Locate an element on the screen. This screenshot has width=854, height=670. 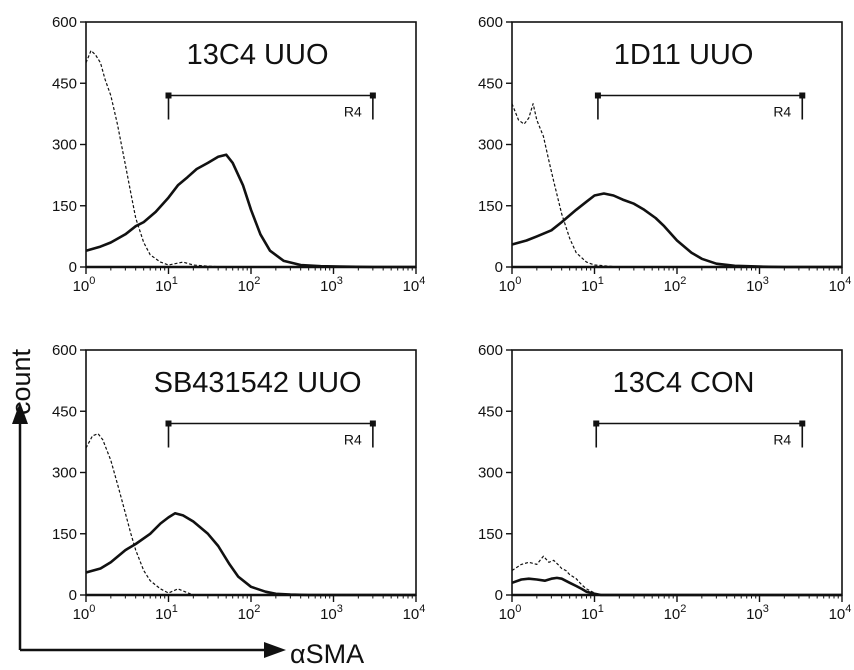
x-axis-title: αSMA is located at coordinates (327, 654).